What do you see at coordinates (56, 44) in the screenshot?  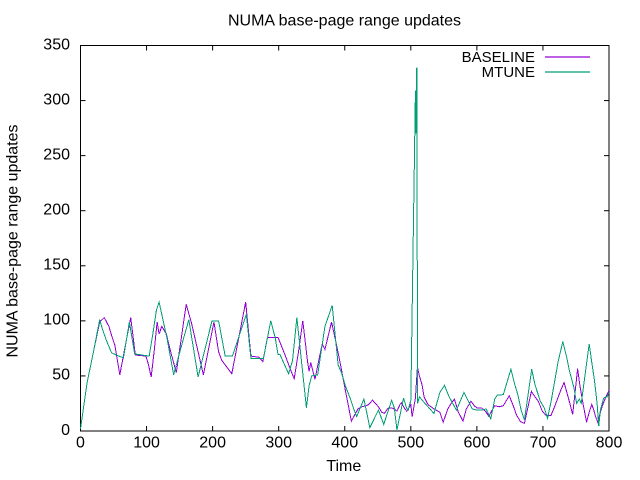 I see `svg-text: 350` at bounding box center [56, 44].